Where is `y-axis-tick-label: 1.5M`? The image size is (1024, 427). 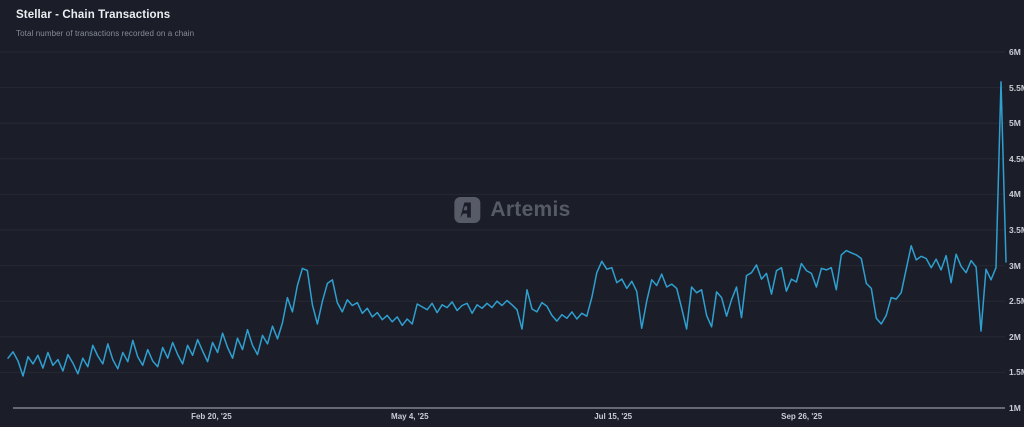 y-axis-tick-label: 1.5M is located at coordinates (1016, 372).